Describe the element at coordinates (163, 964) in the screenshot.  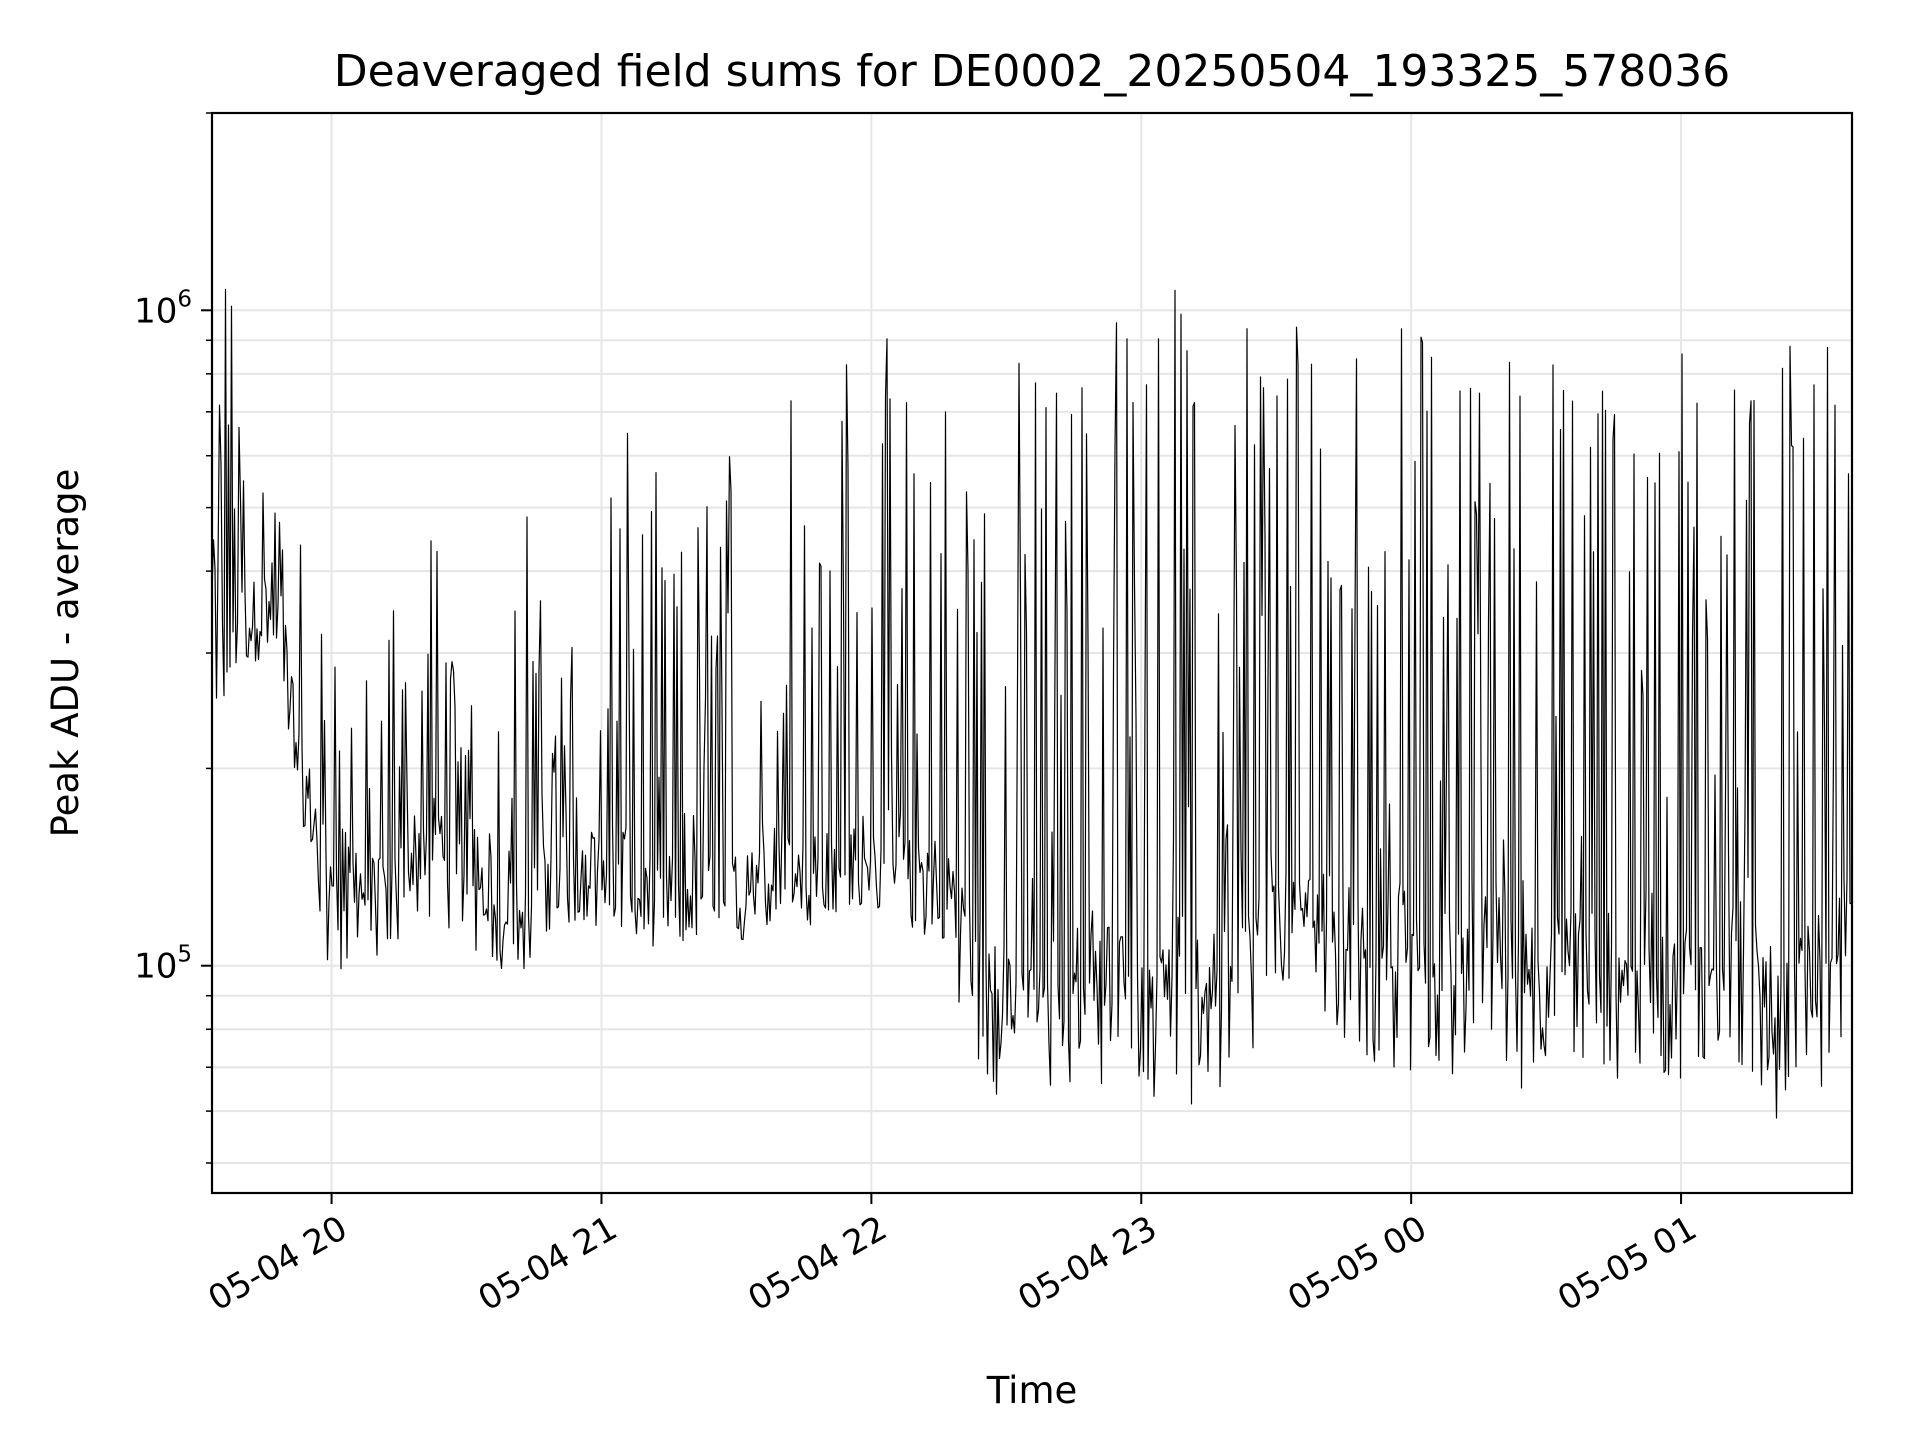
I see `y-tick-label: 10⁵` at that location.